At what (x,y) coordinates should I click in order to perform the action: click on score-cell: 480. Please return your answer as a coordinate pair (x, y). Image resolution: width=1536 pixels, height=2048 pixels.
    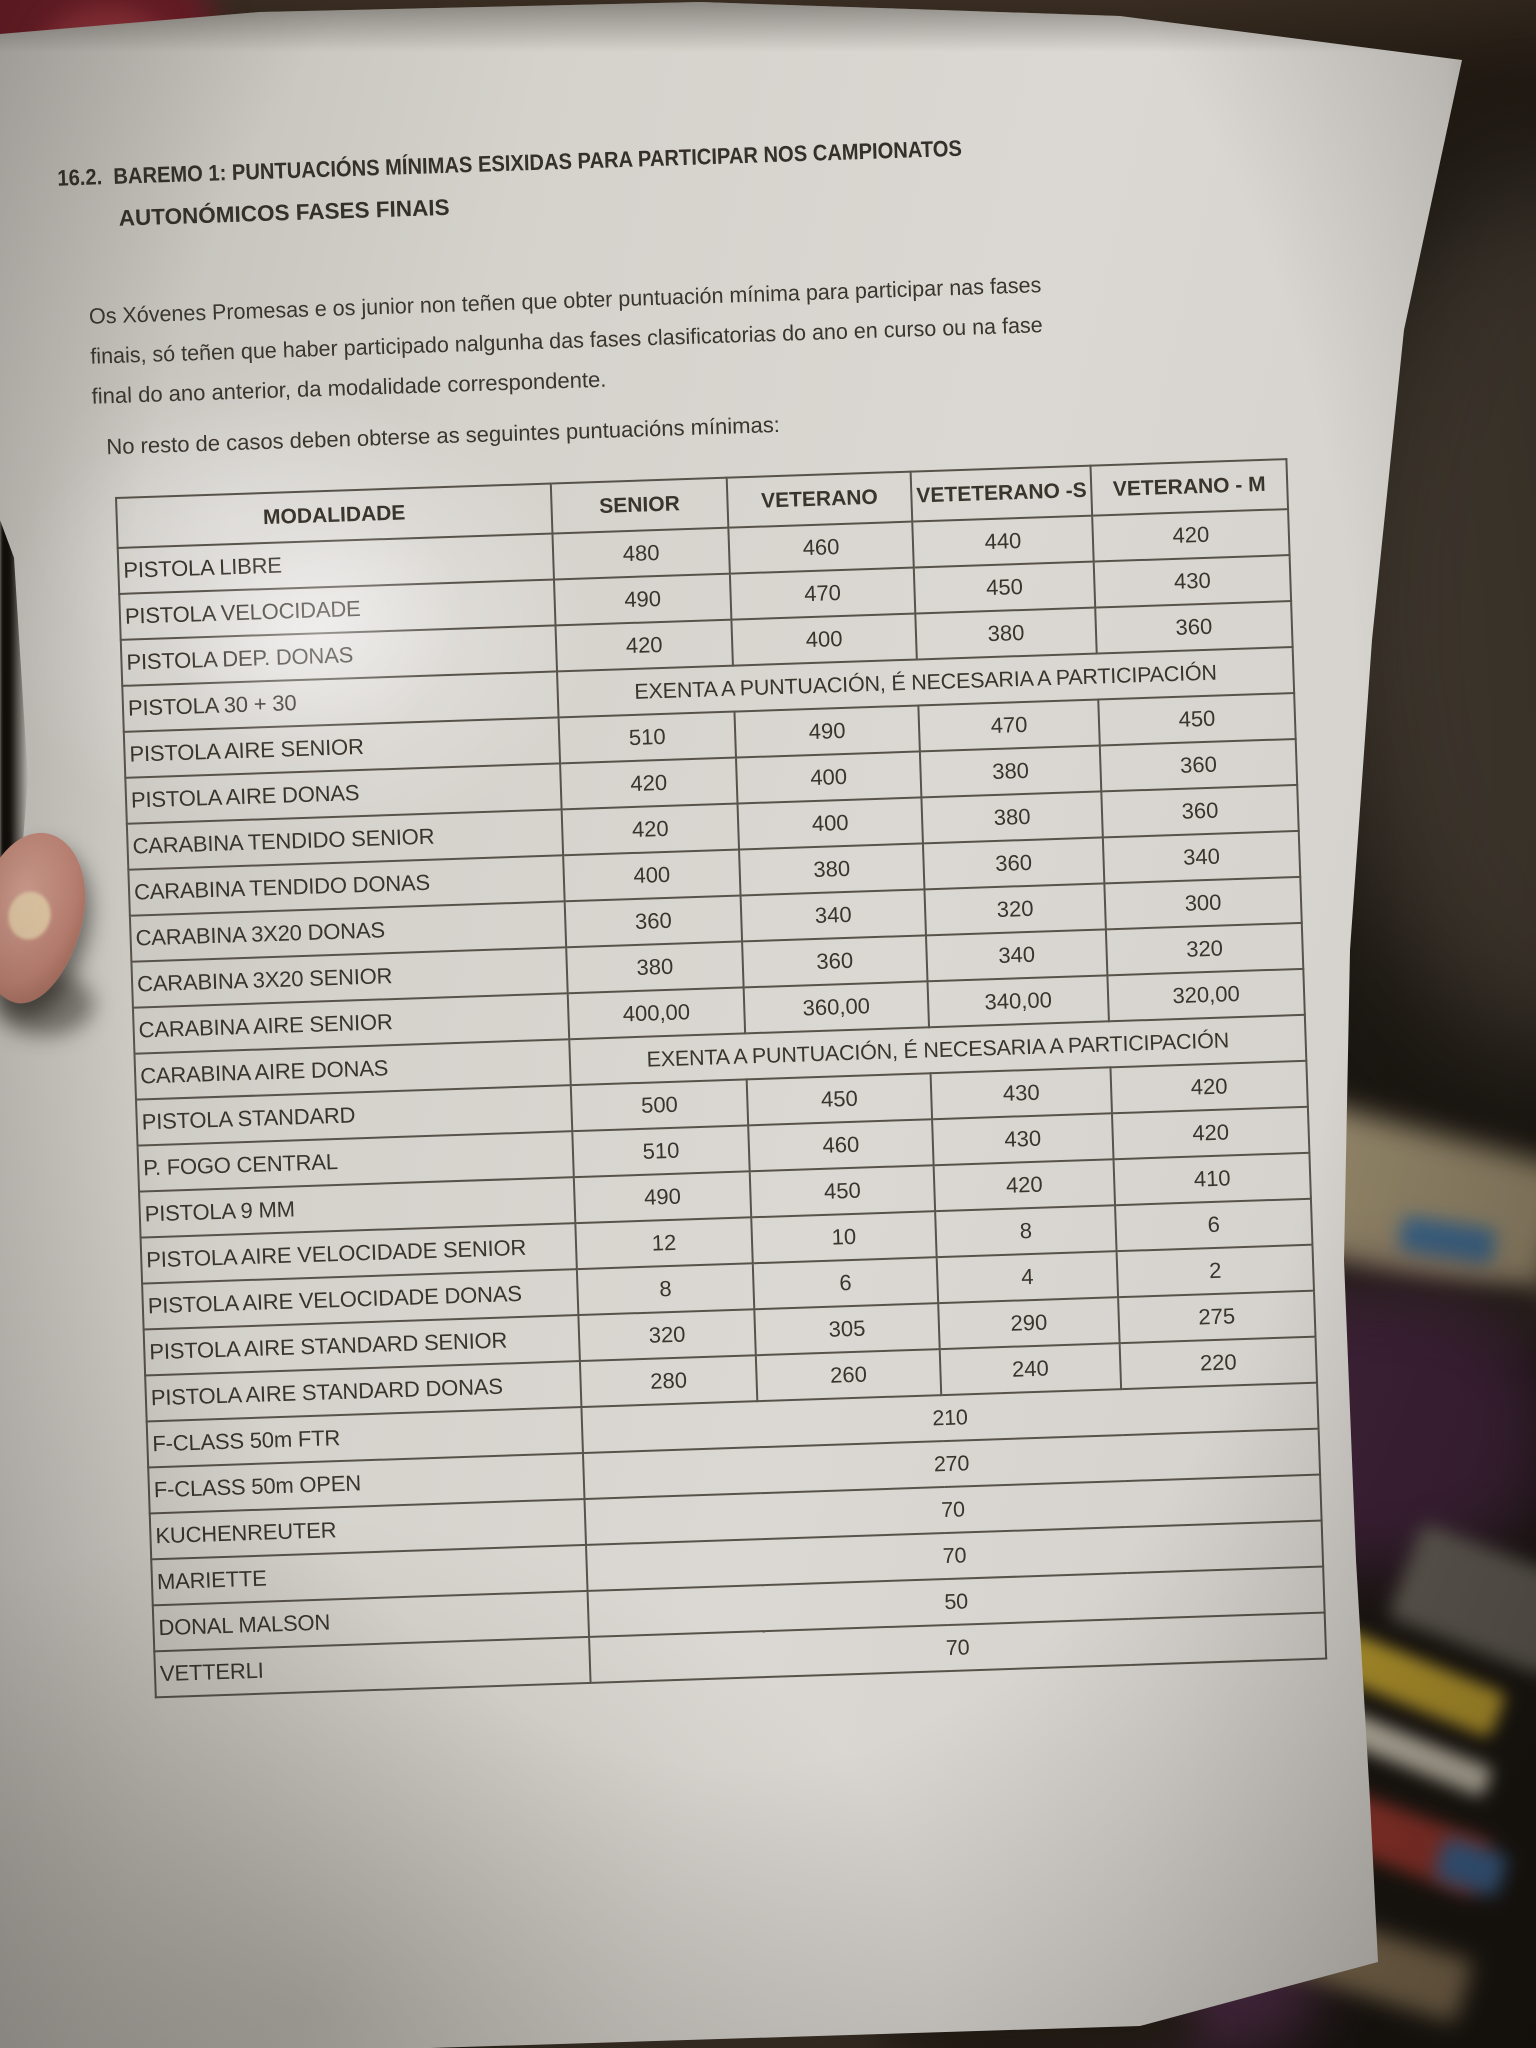
    Looking at the image, I should click on (641, 553).